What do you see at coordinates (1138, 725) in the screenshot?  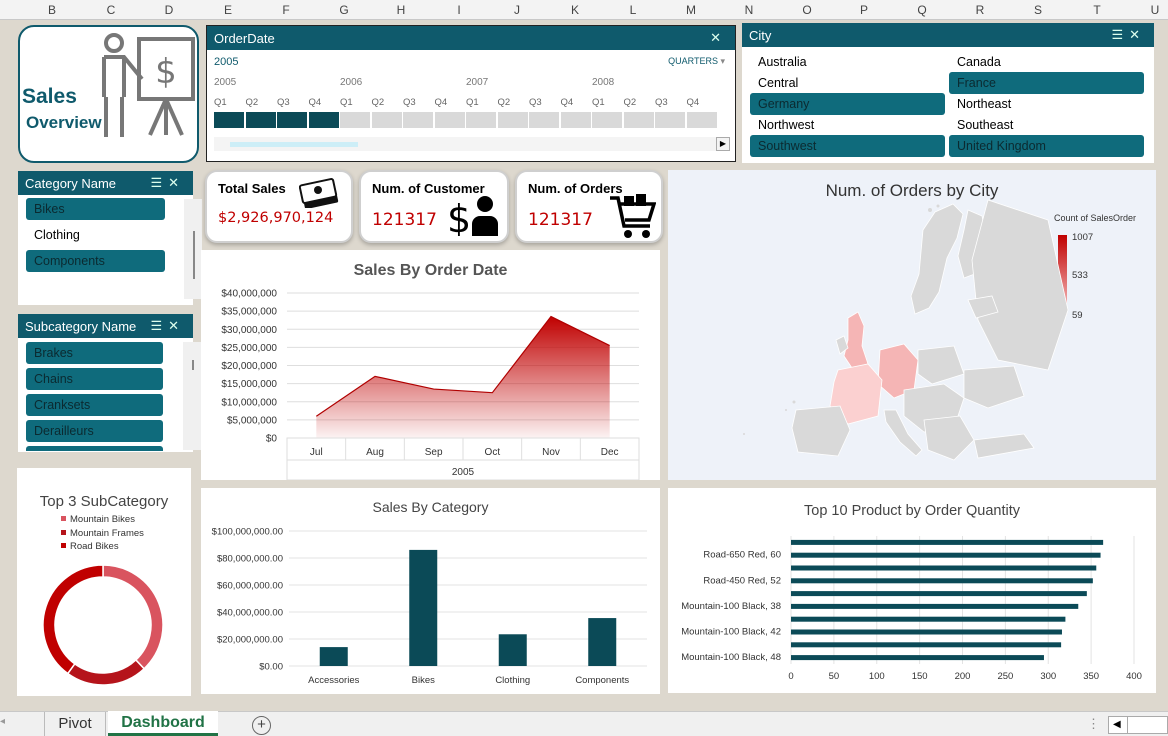 I see `horizontal-scrollbar: ◀` at bounding box center [1138, 725].